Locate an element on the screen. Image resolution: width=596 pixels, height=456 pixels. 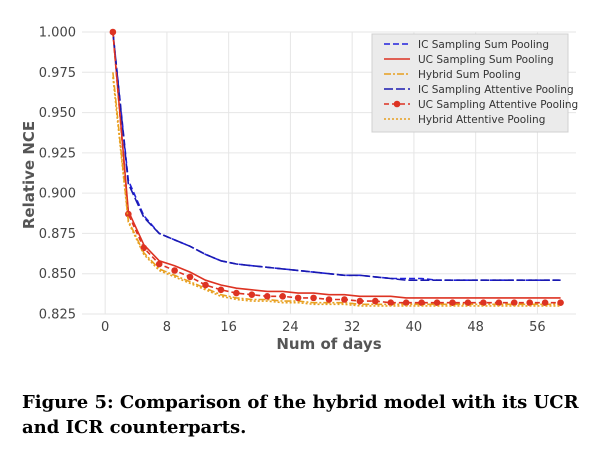
y-tick-label: 1.000 is located at coordinates (57, 33).